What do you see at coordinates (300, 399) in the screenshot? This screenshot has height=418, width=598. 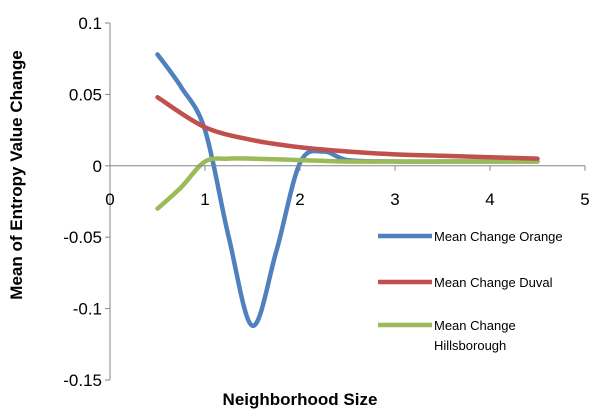 I see `x-axis-title: Neighborhood Size` at bounding box center [300, 399].